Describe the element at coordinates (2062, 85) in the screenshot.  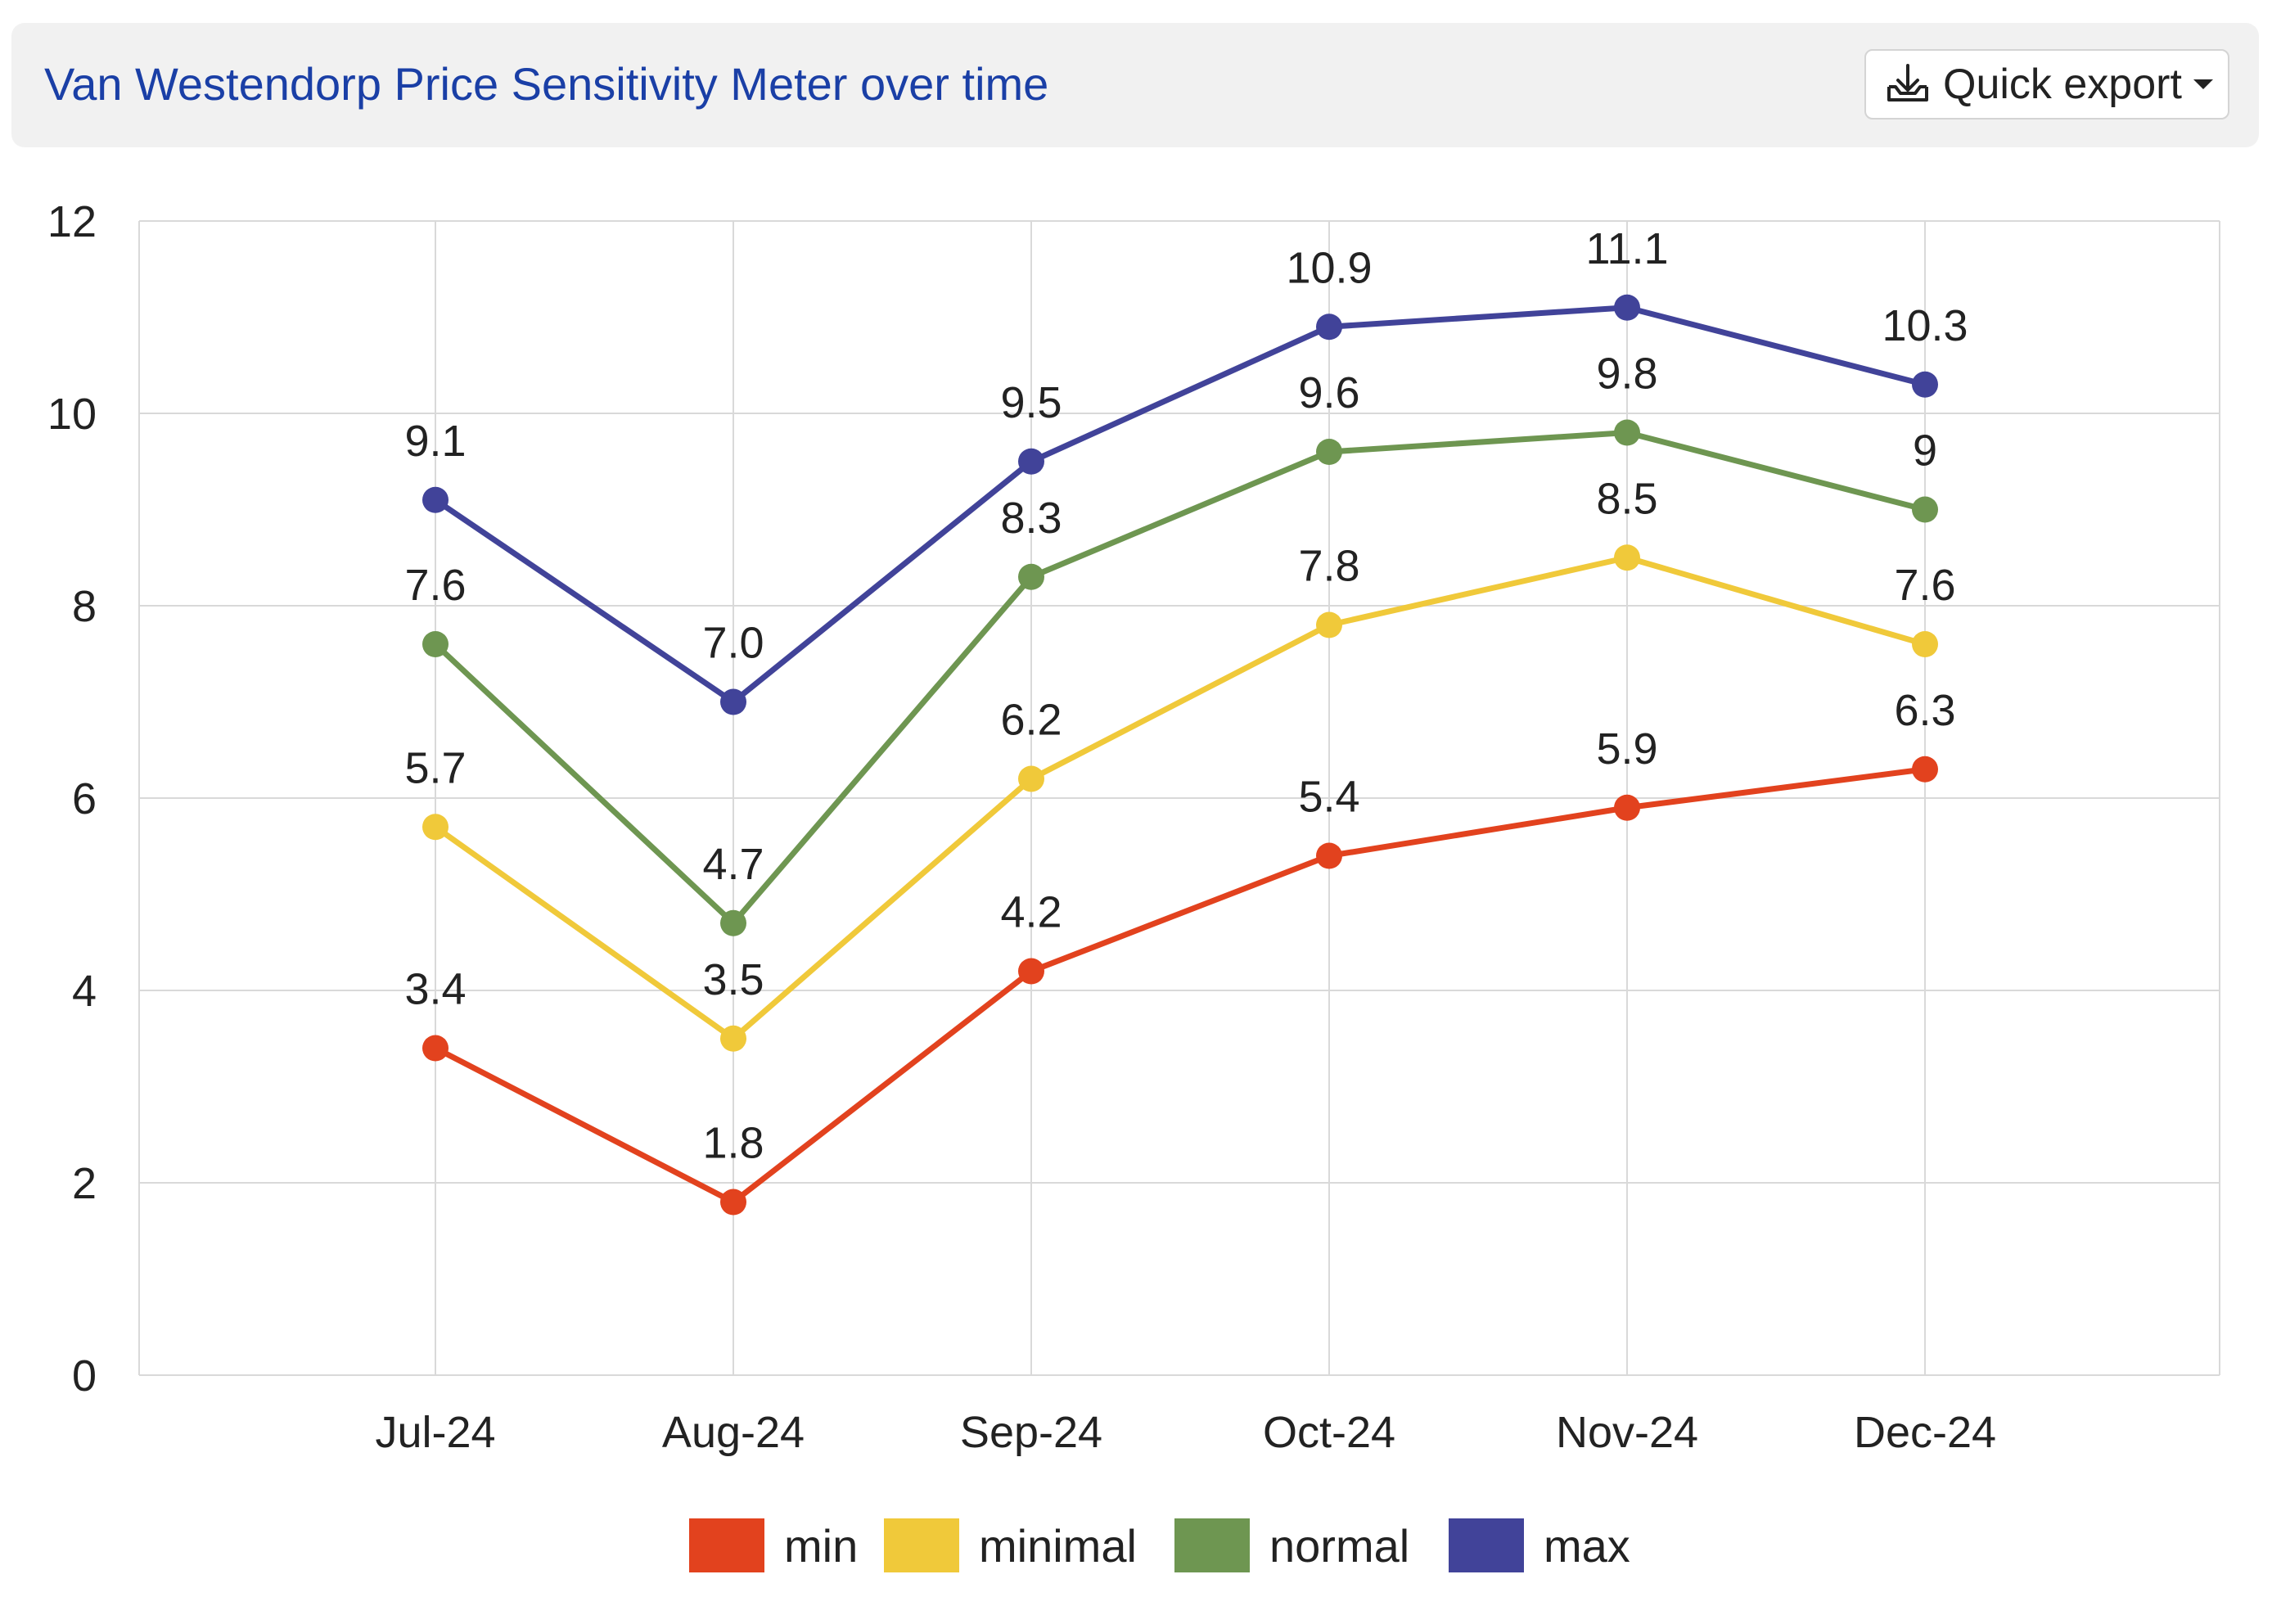
I see `quick-export-label: Quick export` at that location.